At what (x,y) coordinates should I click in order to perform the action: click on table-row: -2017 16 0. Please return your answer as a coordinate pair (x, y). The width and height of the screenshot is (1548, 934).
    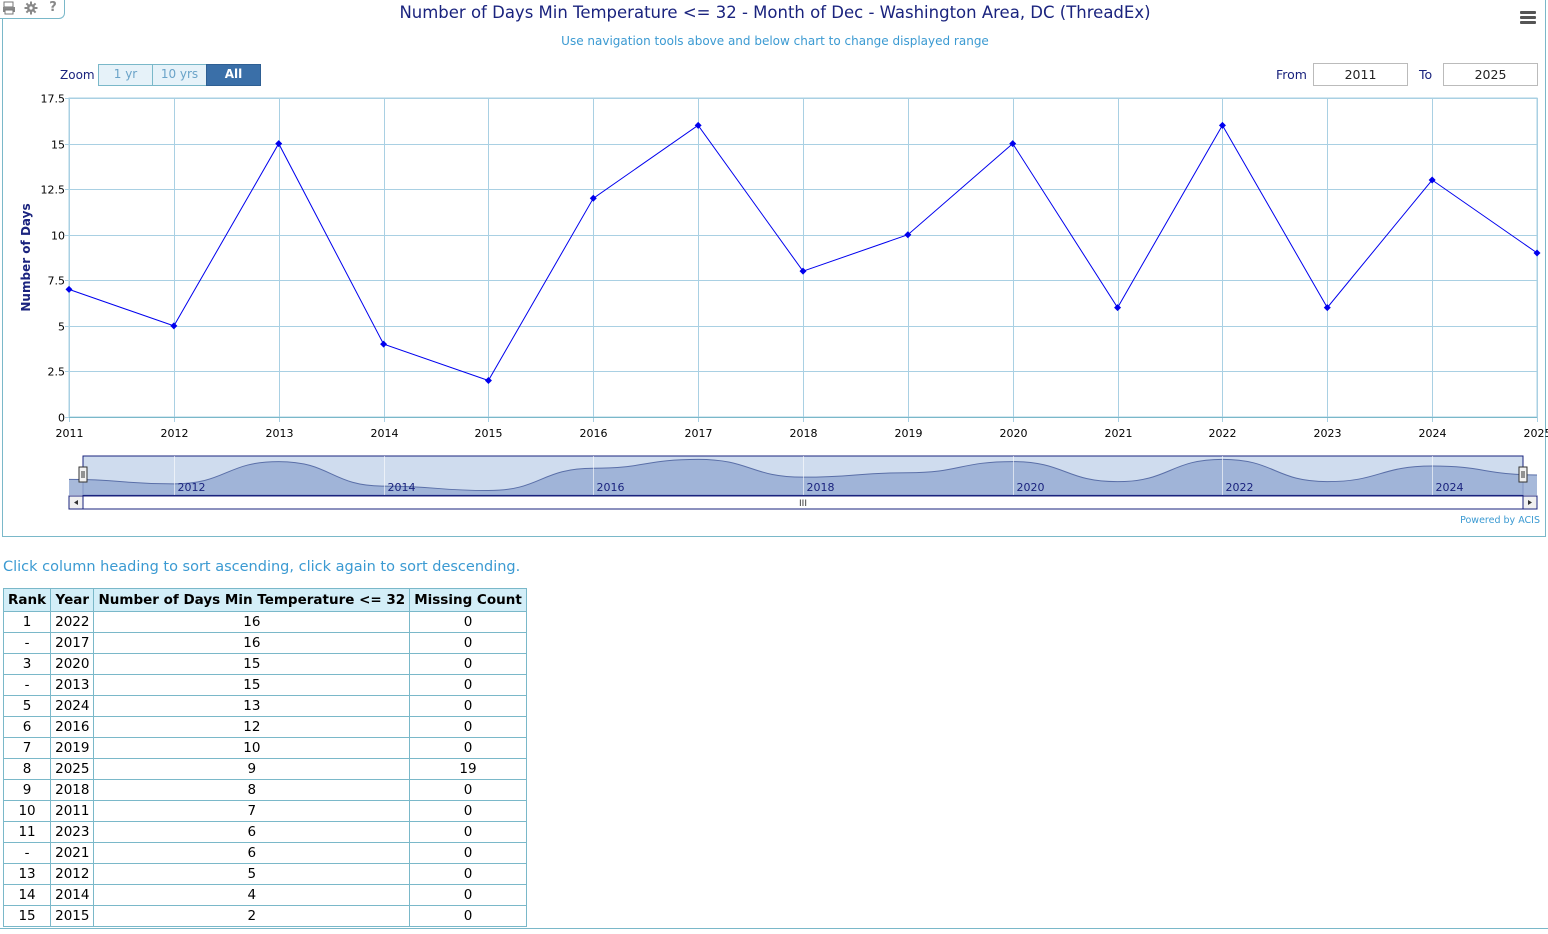
    Looking at the image, I should click on (264, 643).